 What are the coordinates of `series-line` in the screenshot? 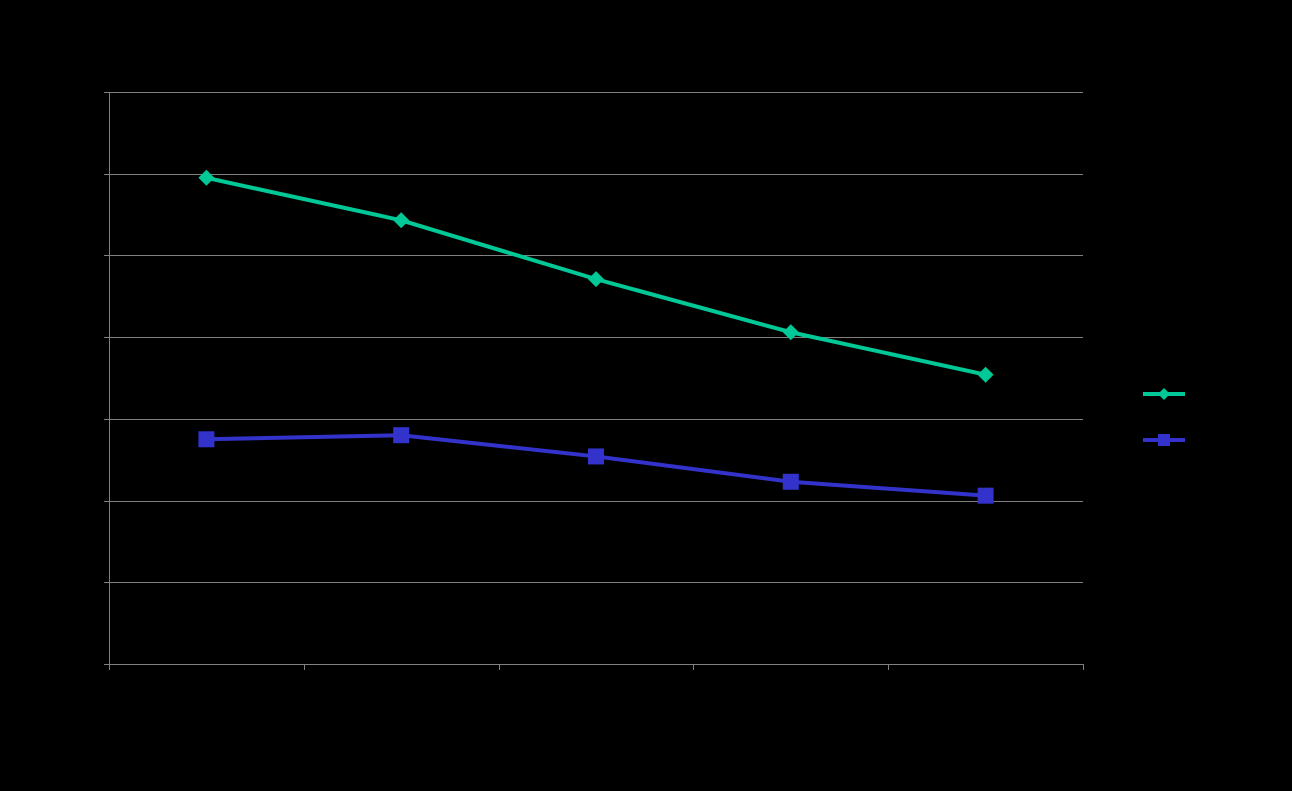 It's located at (596, 465).